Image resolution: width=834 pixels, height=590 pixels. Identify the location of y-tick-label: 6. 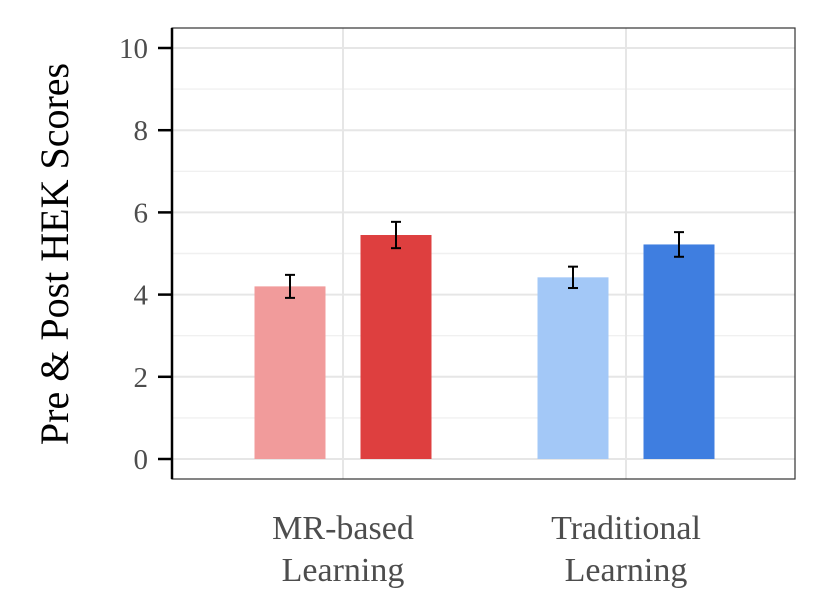
(141, 213).